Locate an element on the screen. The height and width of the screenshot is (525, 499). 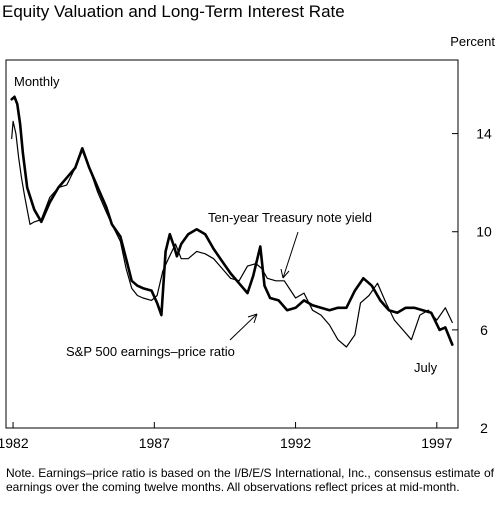
y-tick-label: 6 is located at coordinates (484, 330).